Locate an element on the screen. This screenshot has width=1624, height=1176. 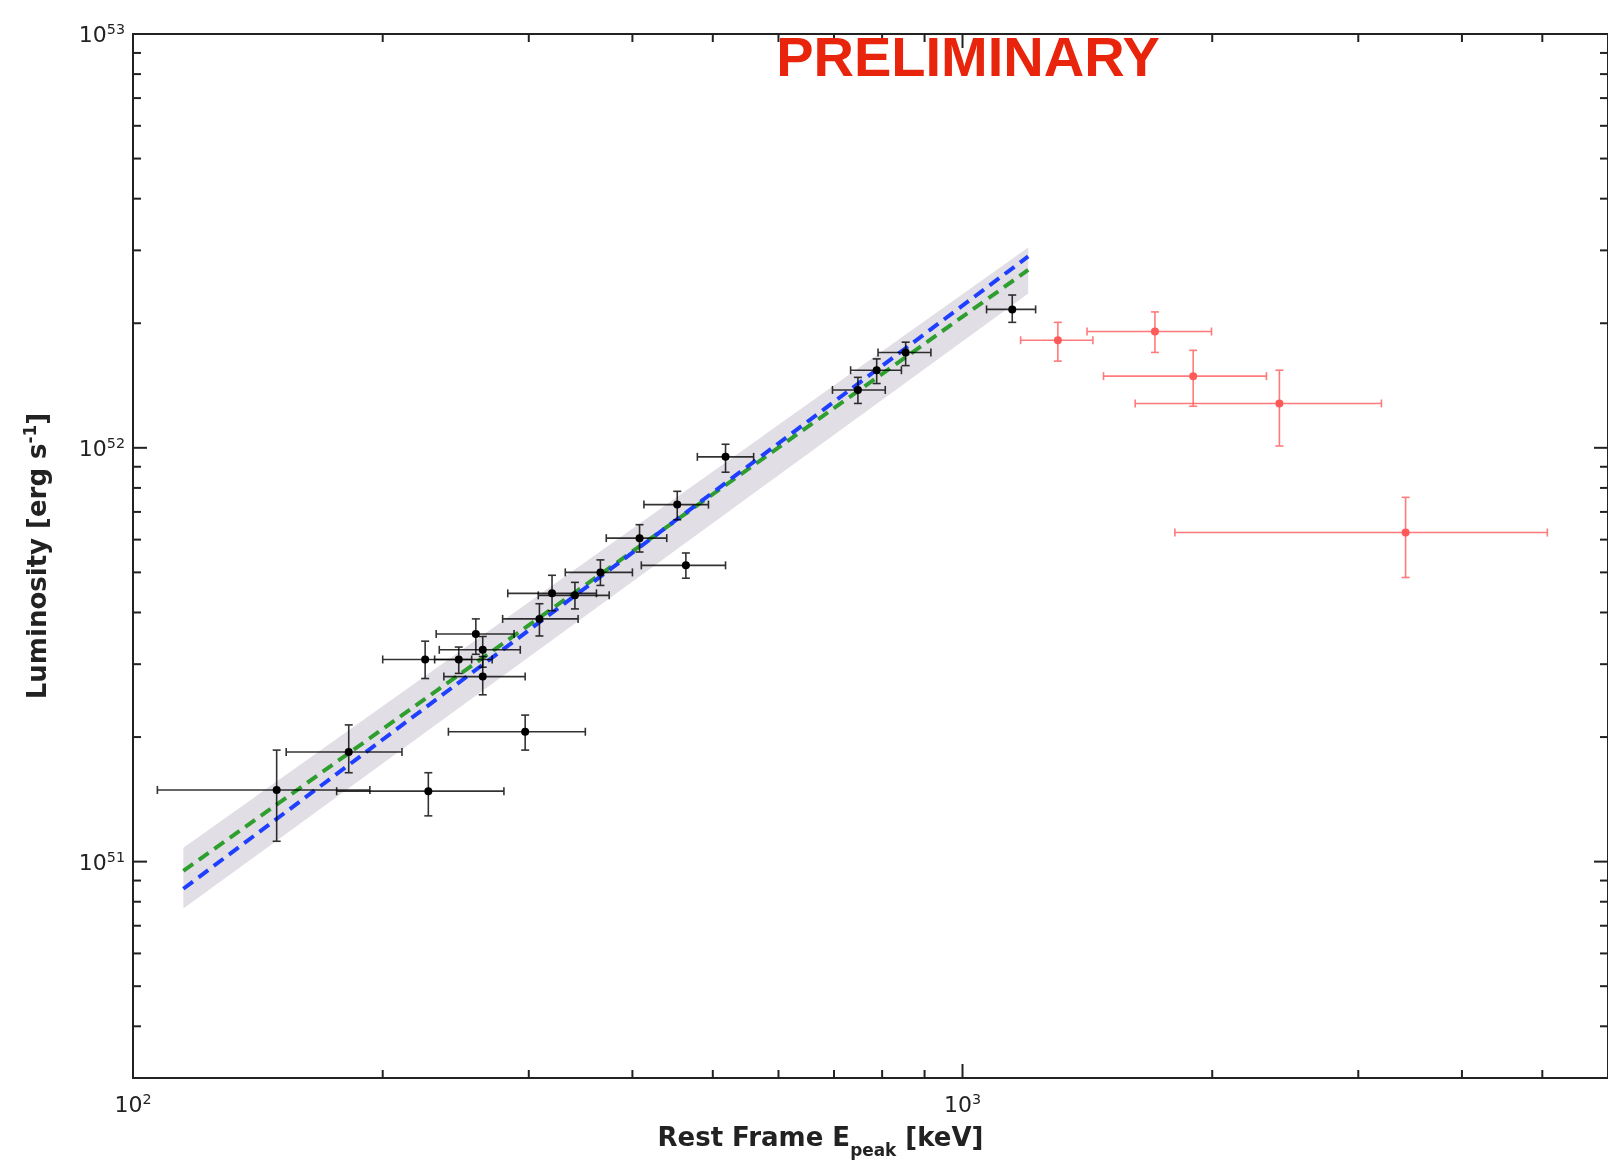
x-tick-label: 10$^{3}$ is located at coordinates (962, 1104).